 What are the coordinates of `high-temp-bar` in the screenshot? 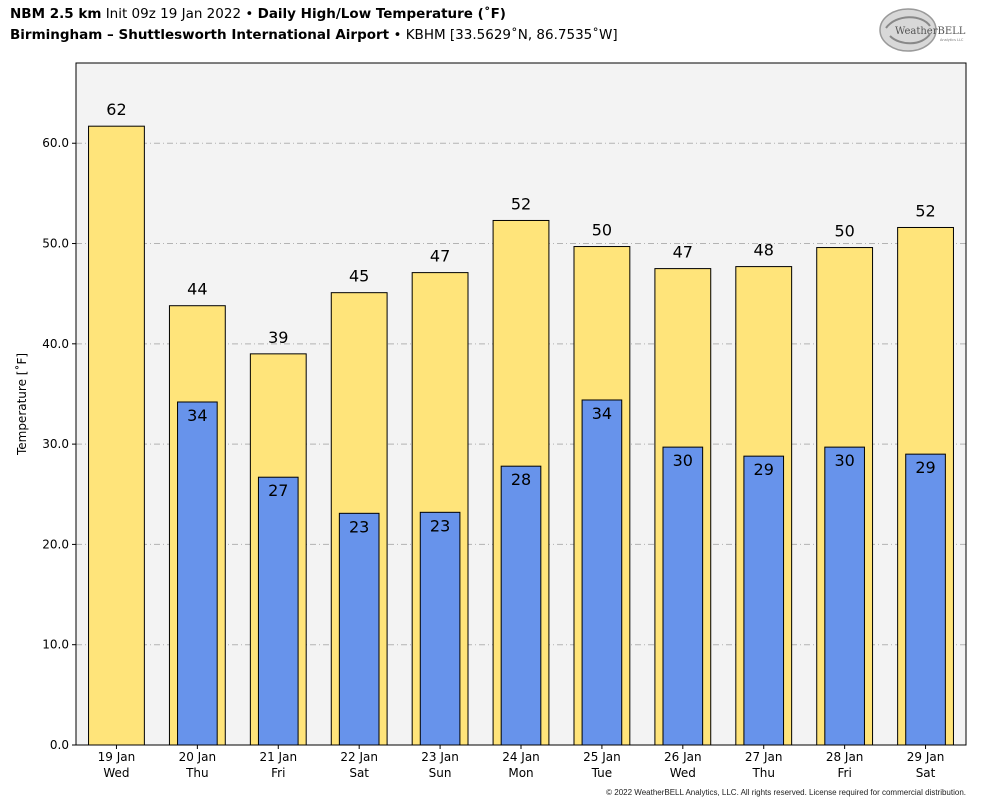 It's located at (116, 435).